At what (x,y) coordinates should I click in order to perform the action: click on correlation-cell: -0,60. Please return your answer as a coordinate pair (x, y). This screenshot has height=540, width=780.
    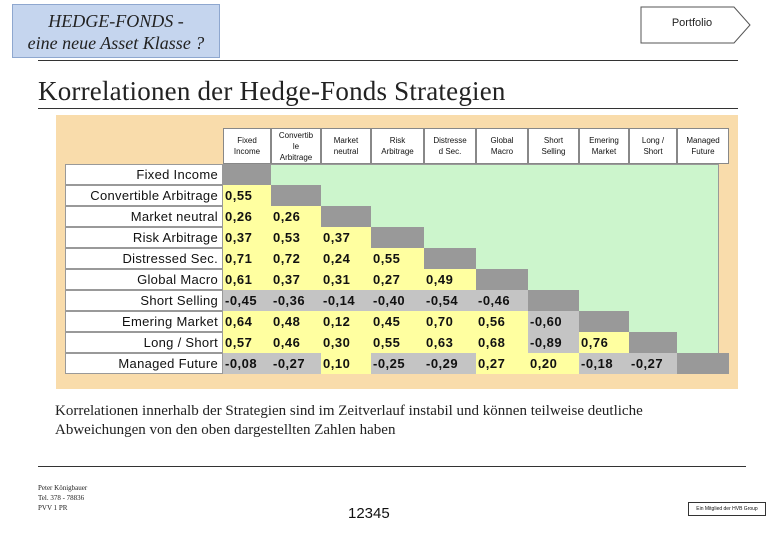
    Looking at the image, I should click on (553, 321).